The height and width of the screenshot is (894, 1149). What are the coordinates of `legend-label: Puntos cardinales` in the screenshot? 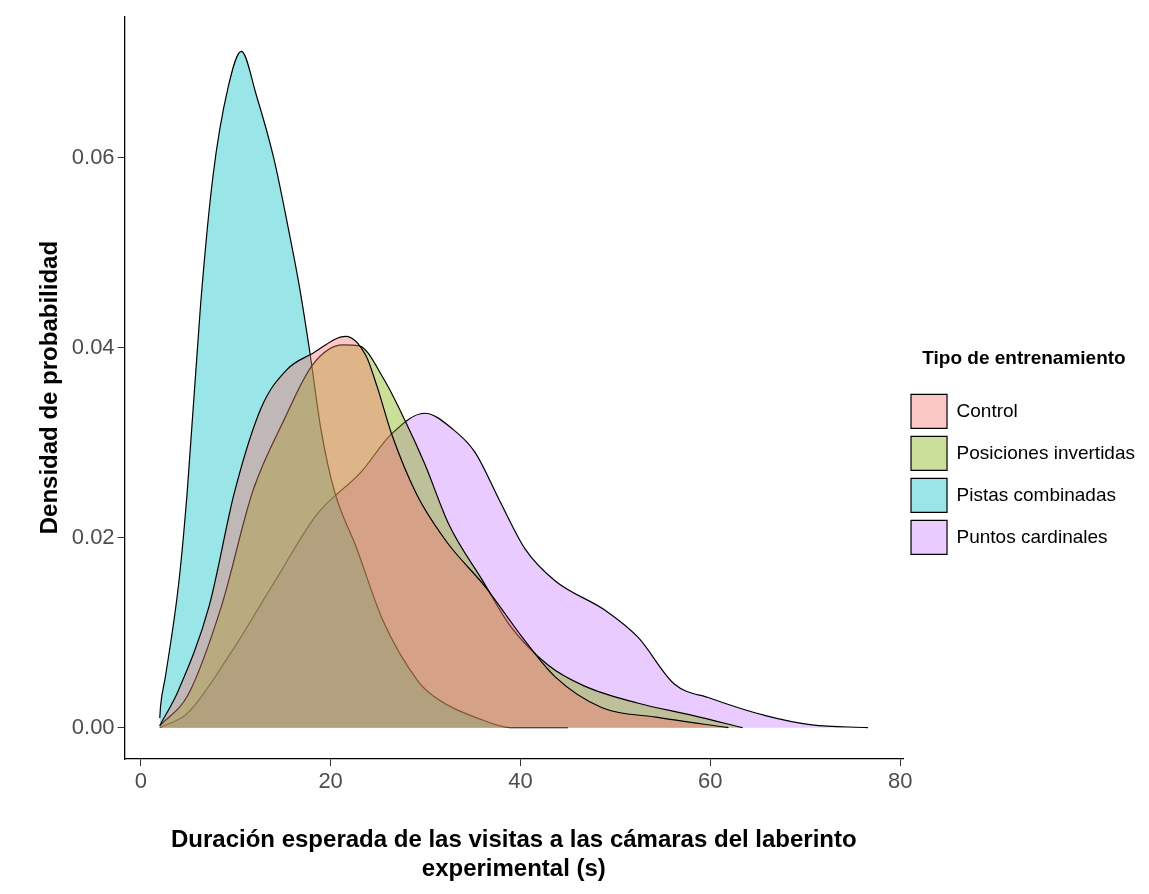 It's located at (1032, 536).